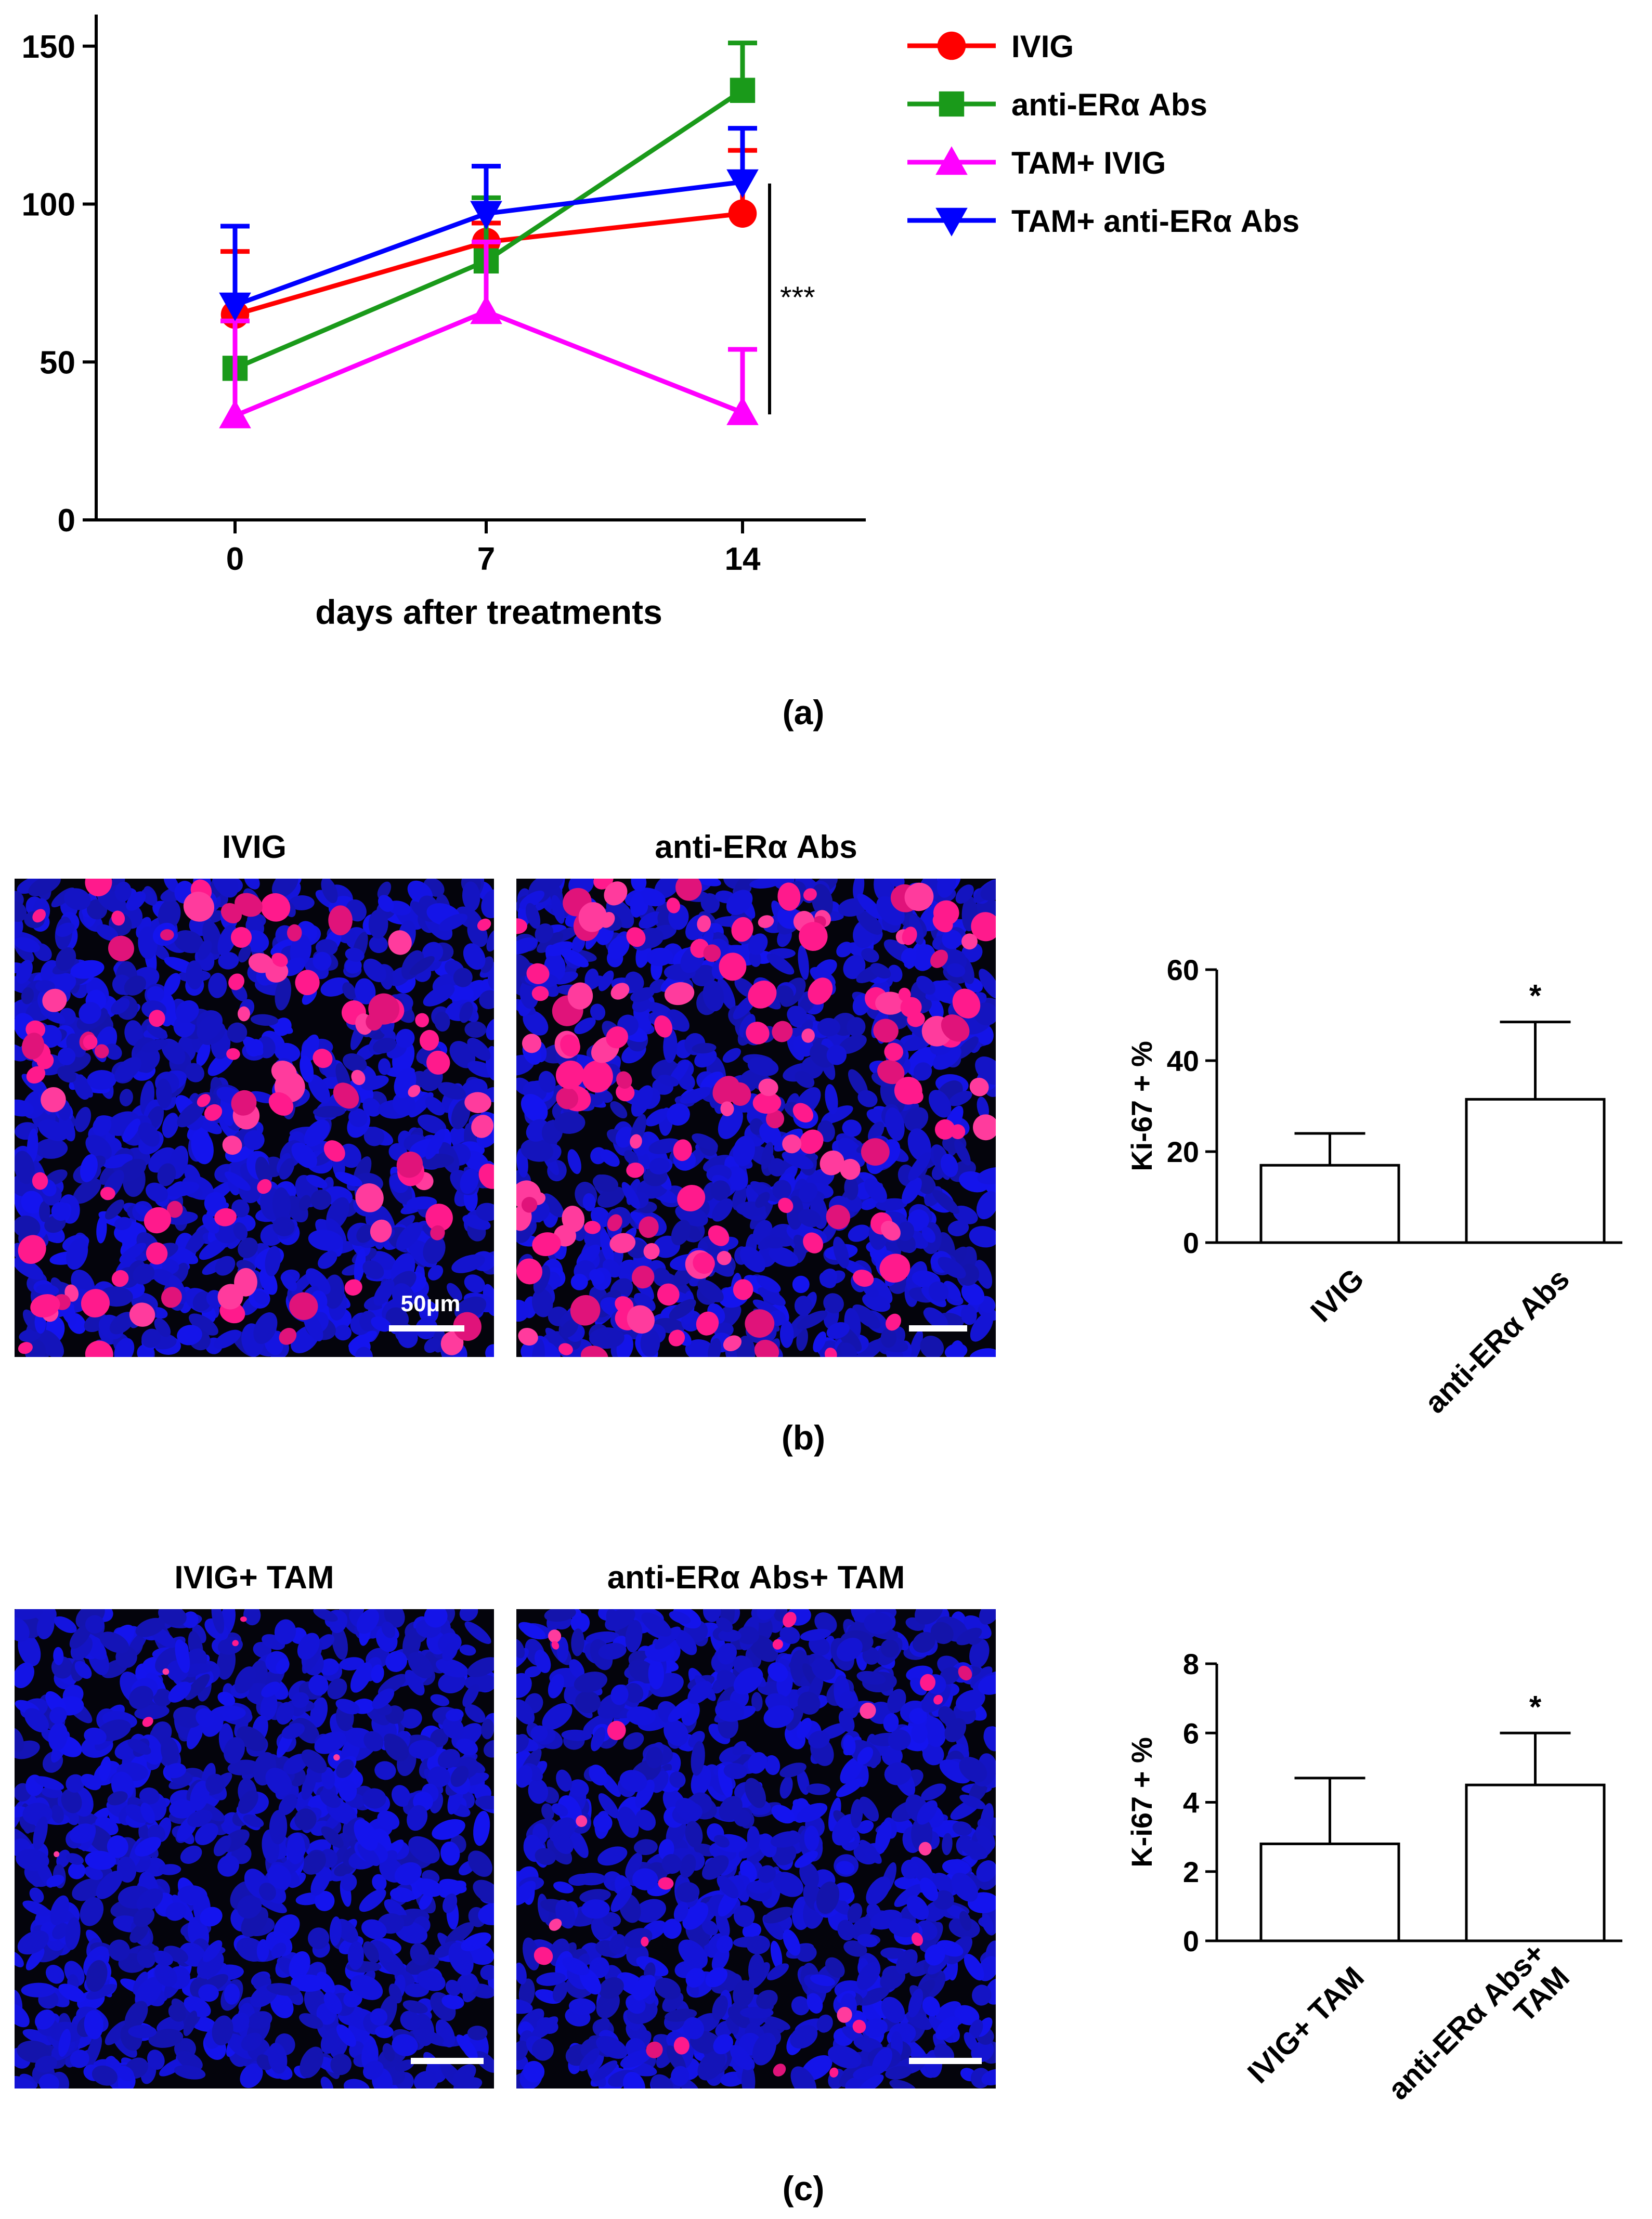  Describe the element at coordinates (235, 307) in the screenshot. I see `data-point` at that location.